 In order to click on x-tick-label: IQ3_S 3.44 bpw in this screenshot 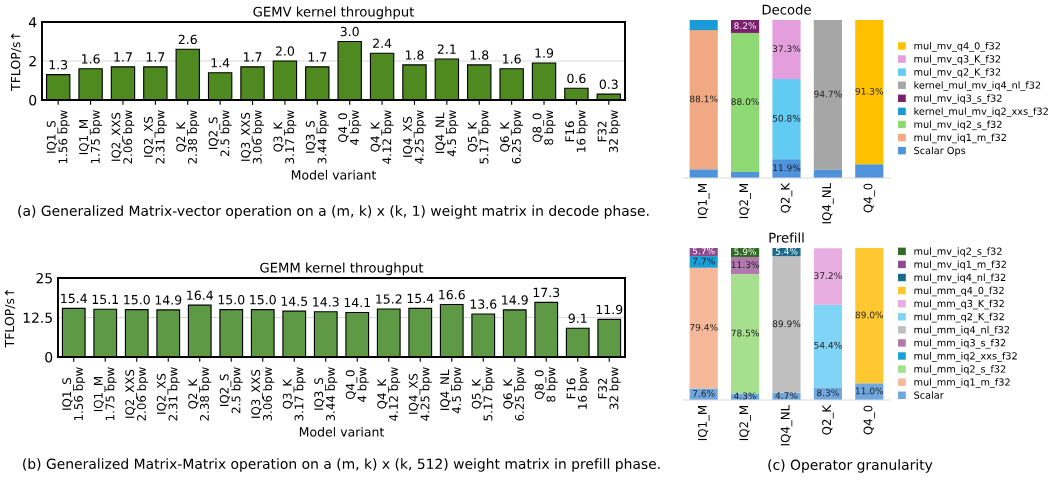, I will do `click(326, 394)`.